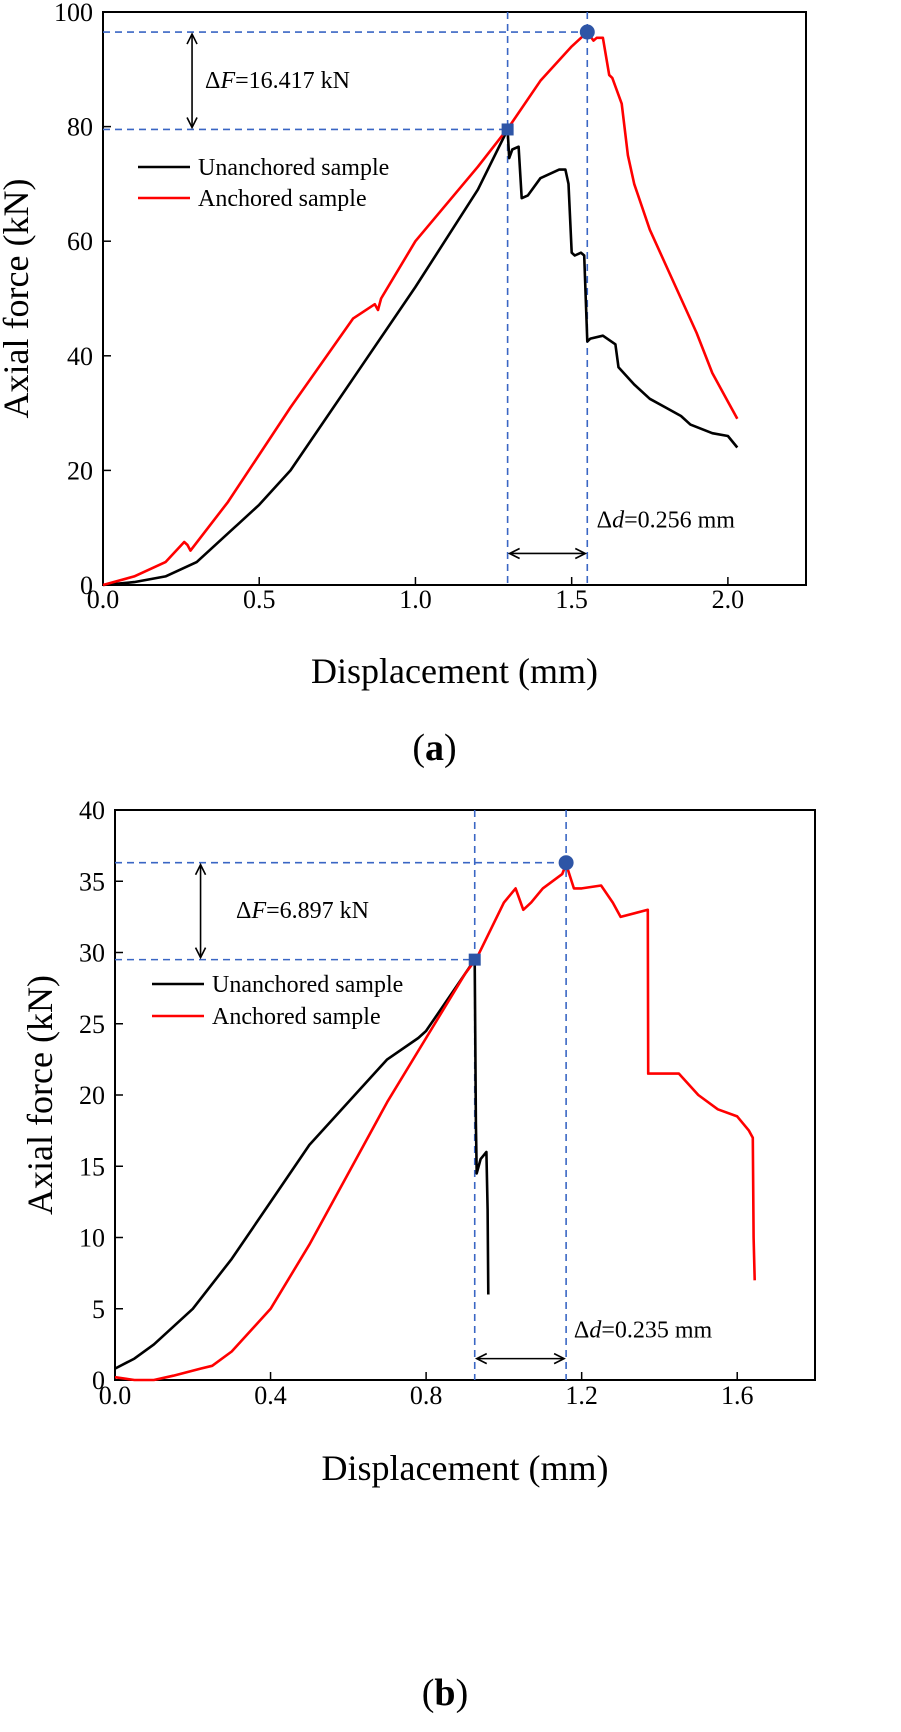 The image size is (901, 1732). Describe the element at coordinates (434, 748) in the screenshot. I see `panel-caption: (a)` at that location.